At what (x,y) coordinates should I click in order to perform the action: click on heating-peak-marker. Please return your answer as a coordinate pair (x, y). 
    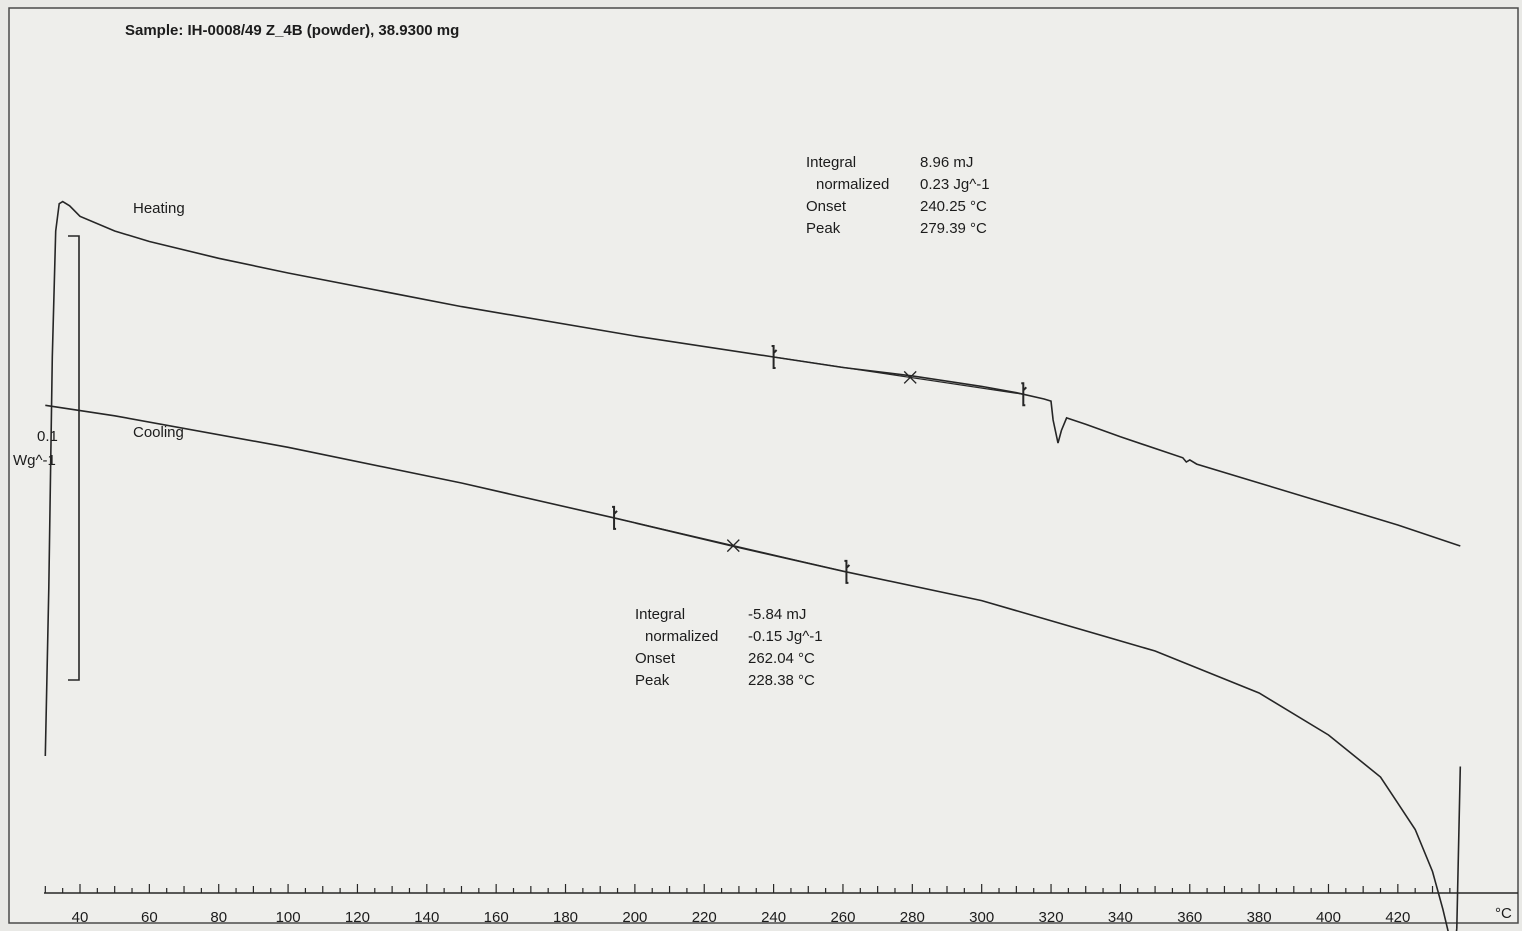
    Looking at the image, I should click on (910, 377).